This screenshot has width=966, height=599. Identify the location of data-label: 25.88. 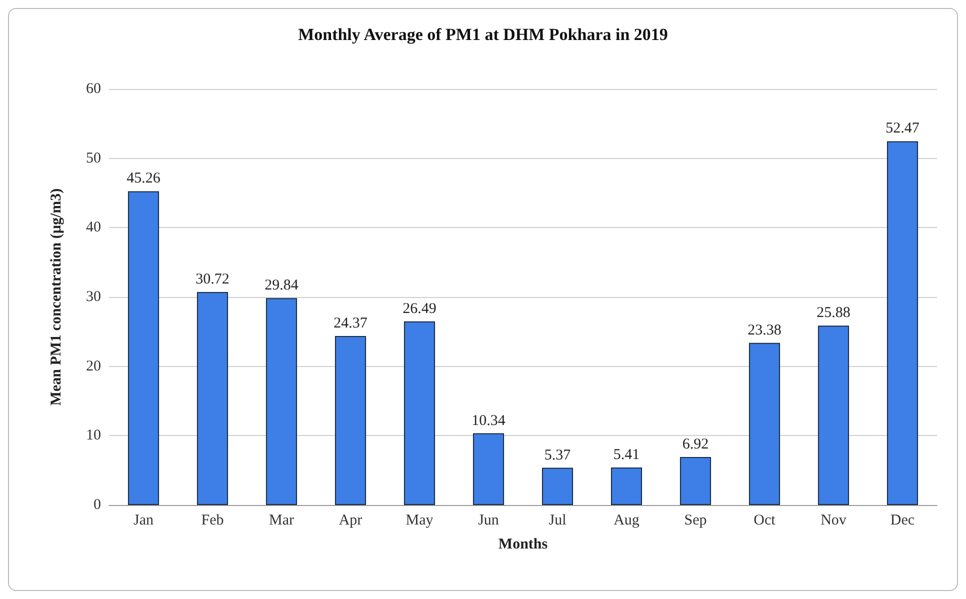
(833, 313).